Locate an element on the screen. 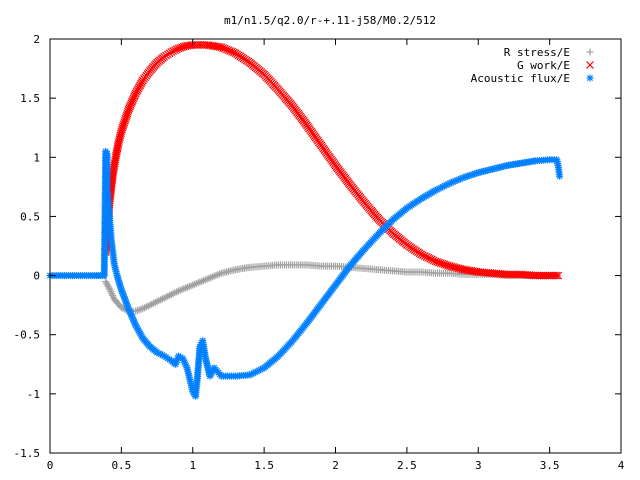 Image resolution: width=640 pixels, height=480 pixels. x-tick-label: 2.5 is located at coordinates (407, 465).